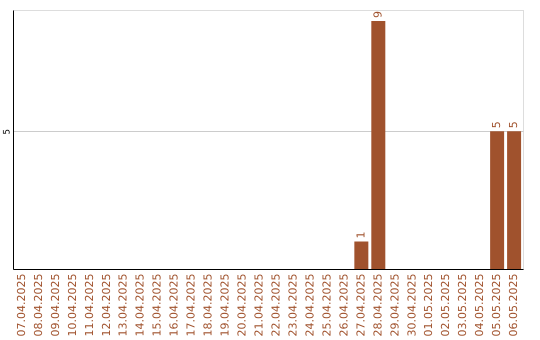  I want to click on x-tick-label: 03.05.2025, so click(463, 305).